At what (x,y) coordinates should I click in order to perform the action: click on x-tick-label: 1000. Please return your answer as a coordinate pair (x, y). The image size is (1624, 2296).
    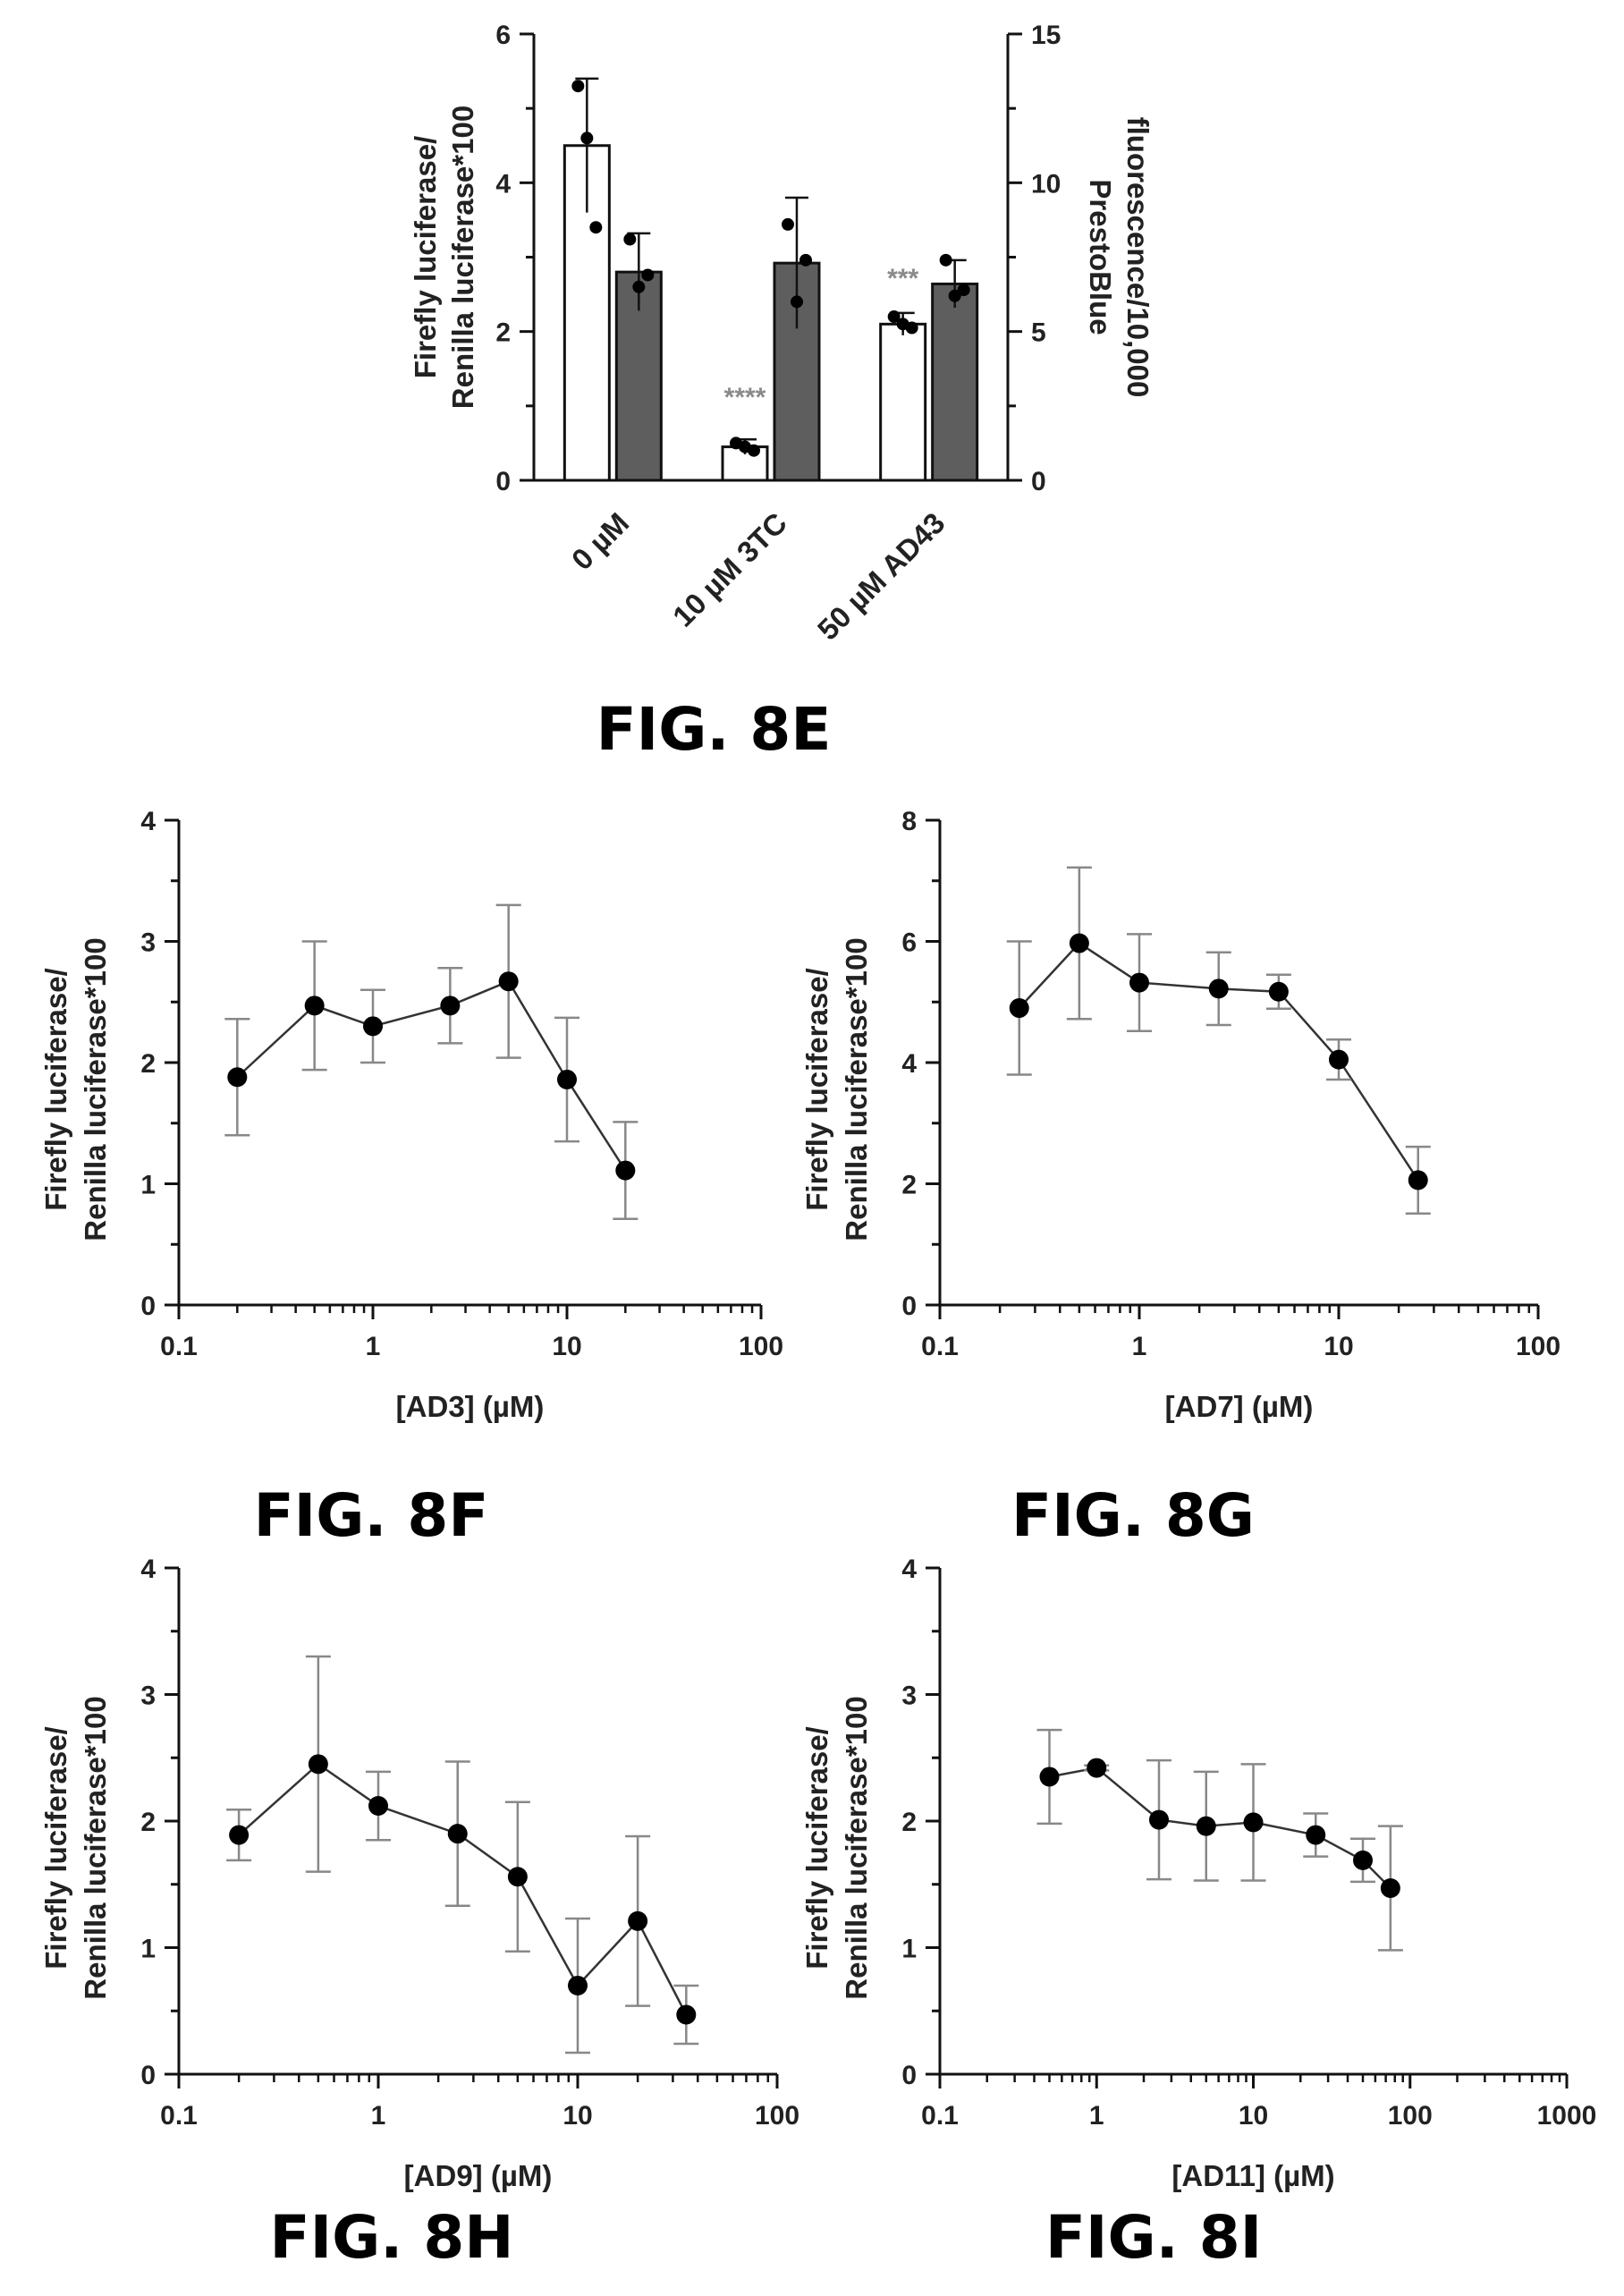
    Looking at the image, I should click on (1567, 2116).